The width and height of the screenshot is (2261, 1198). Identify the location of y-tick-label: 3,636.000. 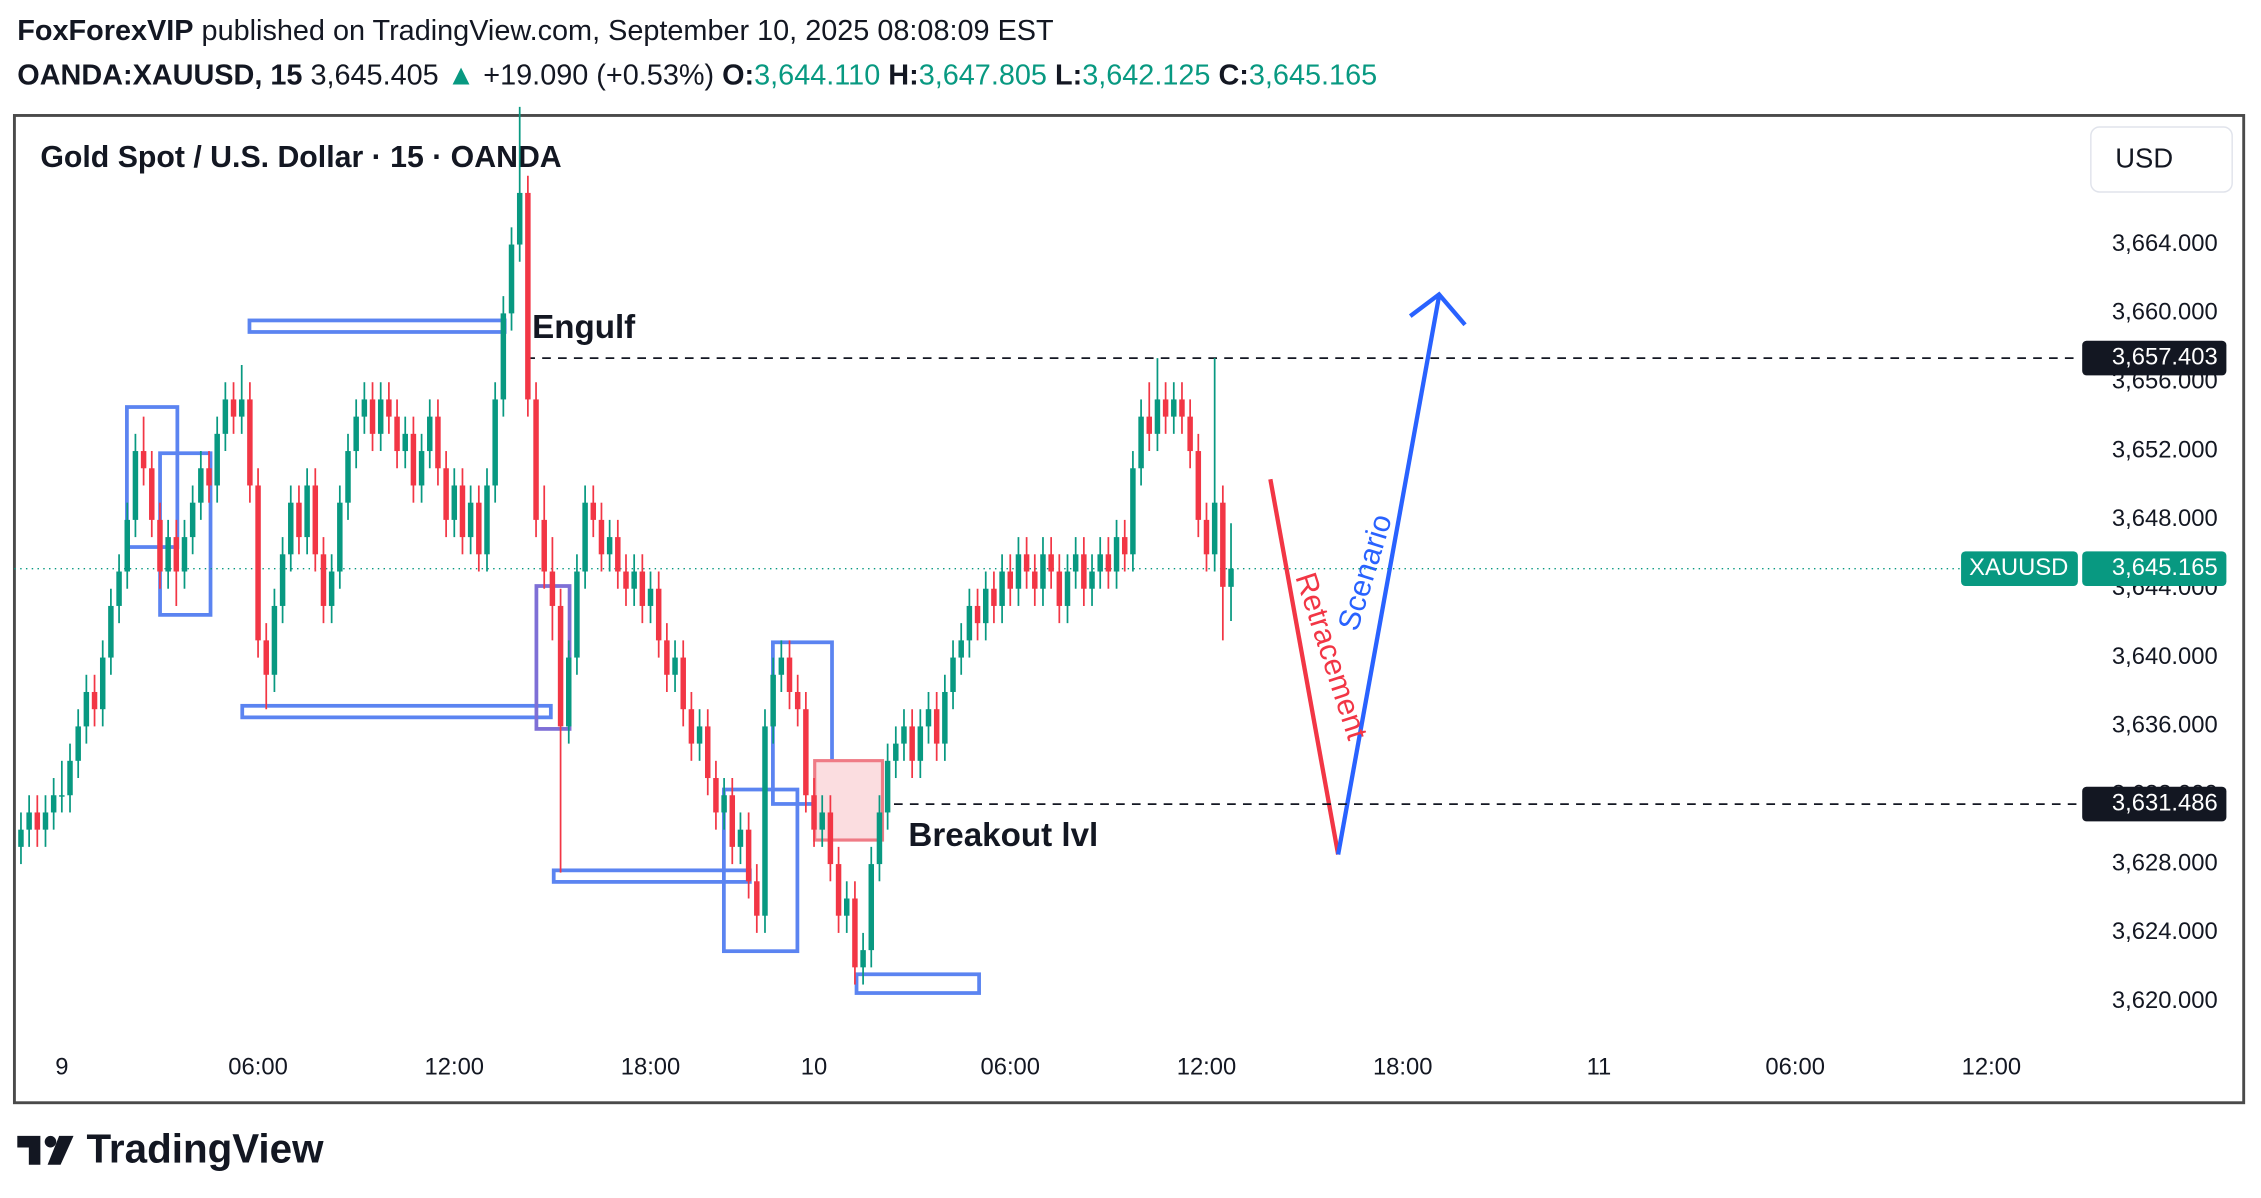
(2165, 725).